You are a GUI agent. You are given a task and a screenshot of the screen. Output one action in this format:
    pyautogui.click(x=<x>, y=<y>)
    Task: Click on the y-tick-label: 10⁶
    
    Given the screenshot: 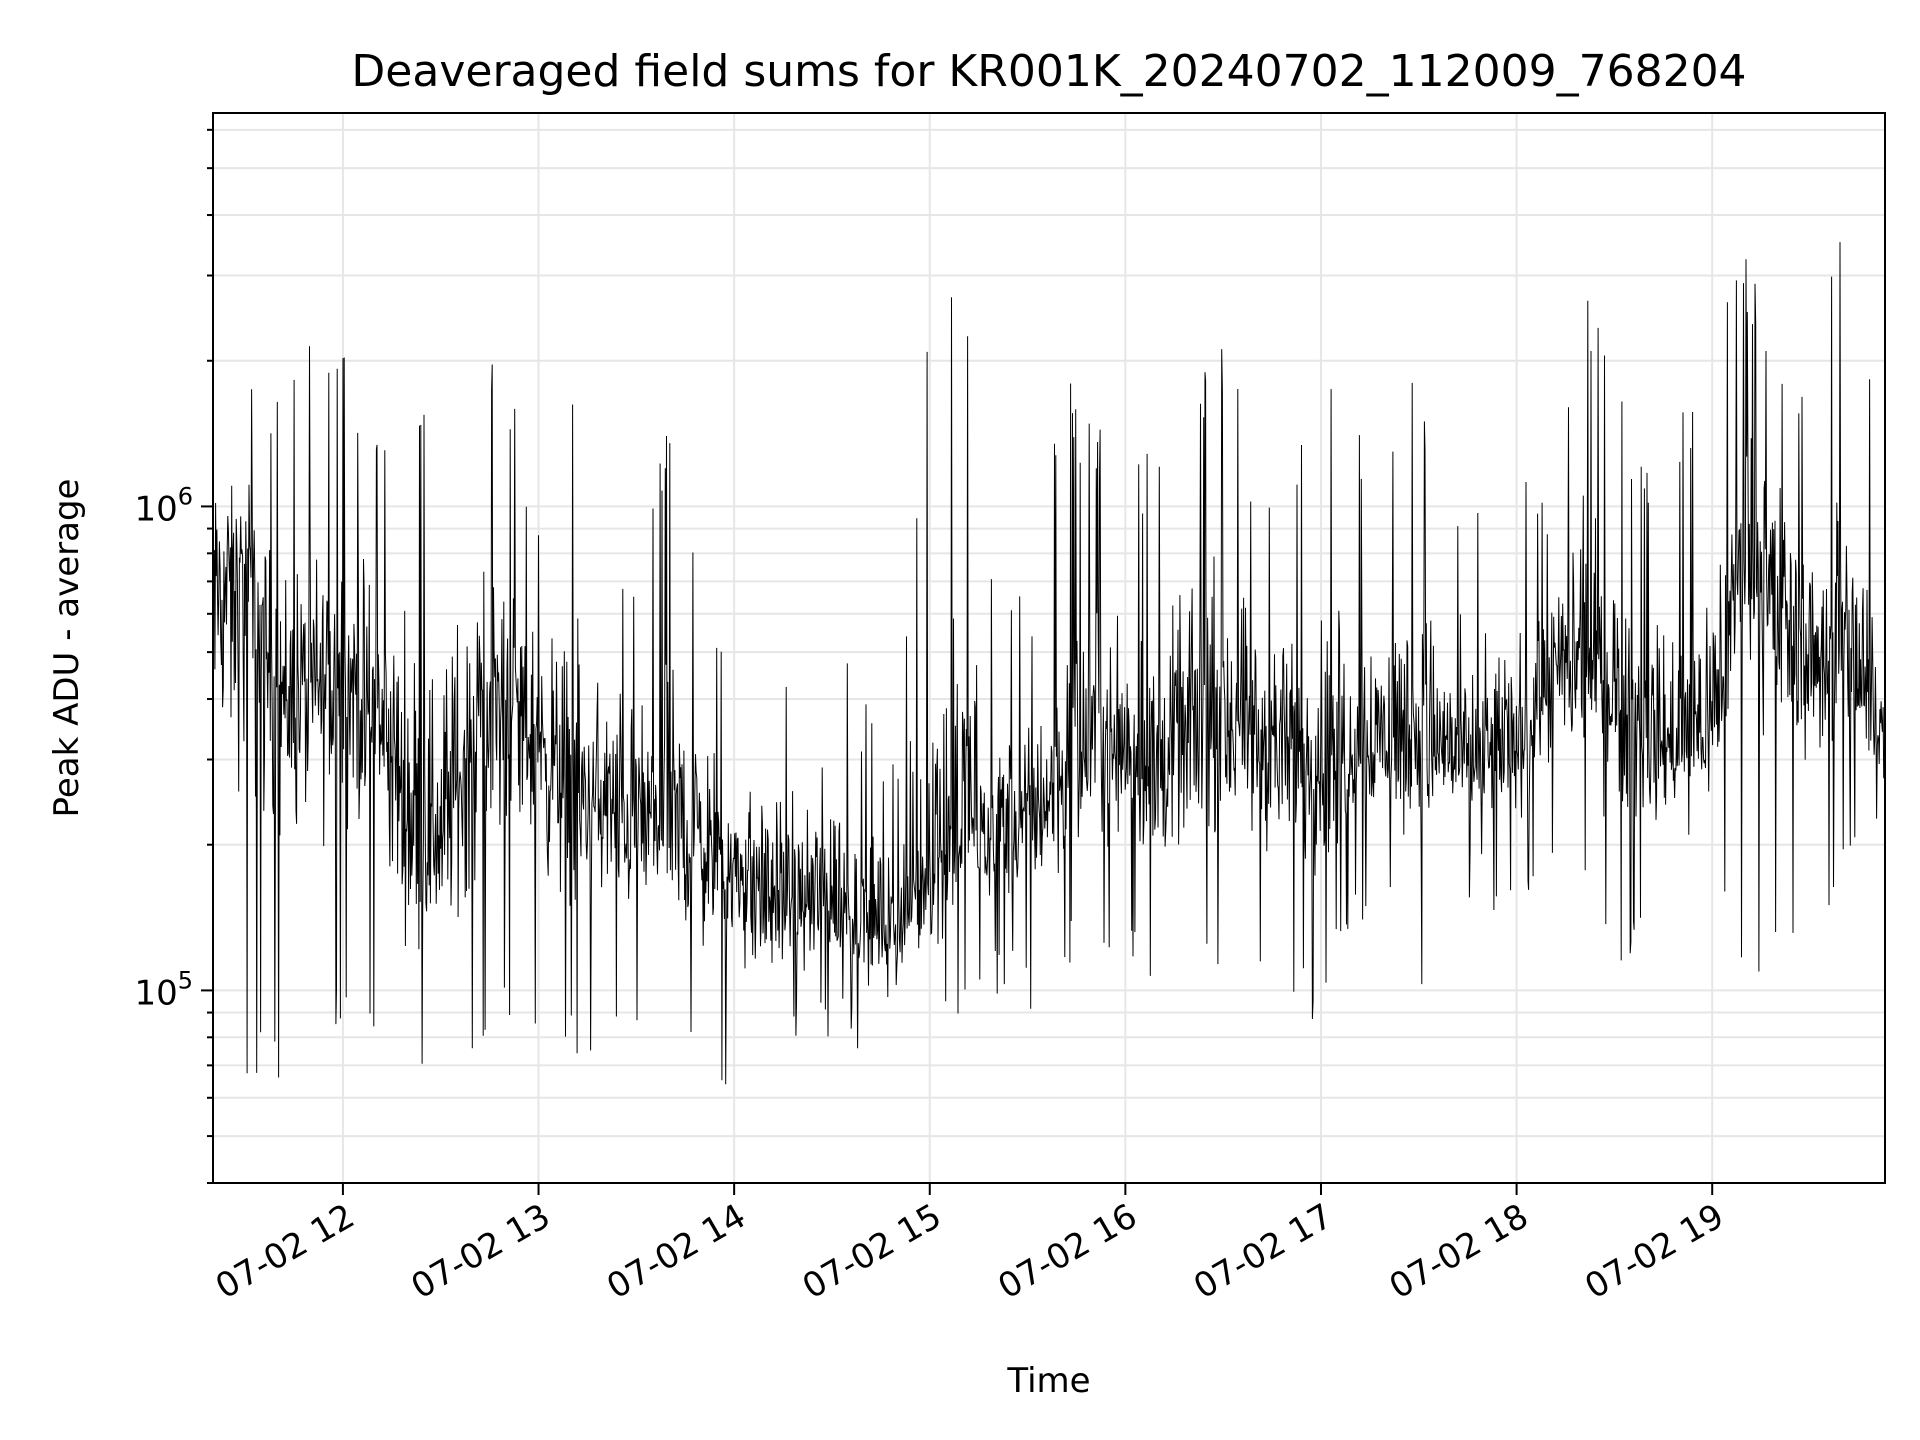 What is the action you would take?
    pyautogui.click(x=163, y=505)
    